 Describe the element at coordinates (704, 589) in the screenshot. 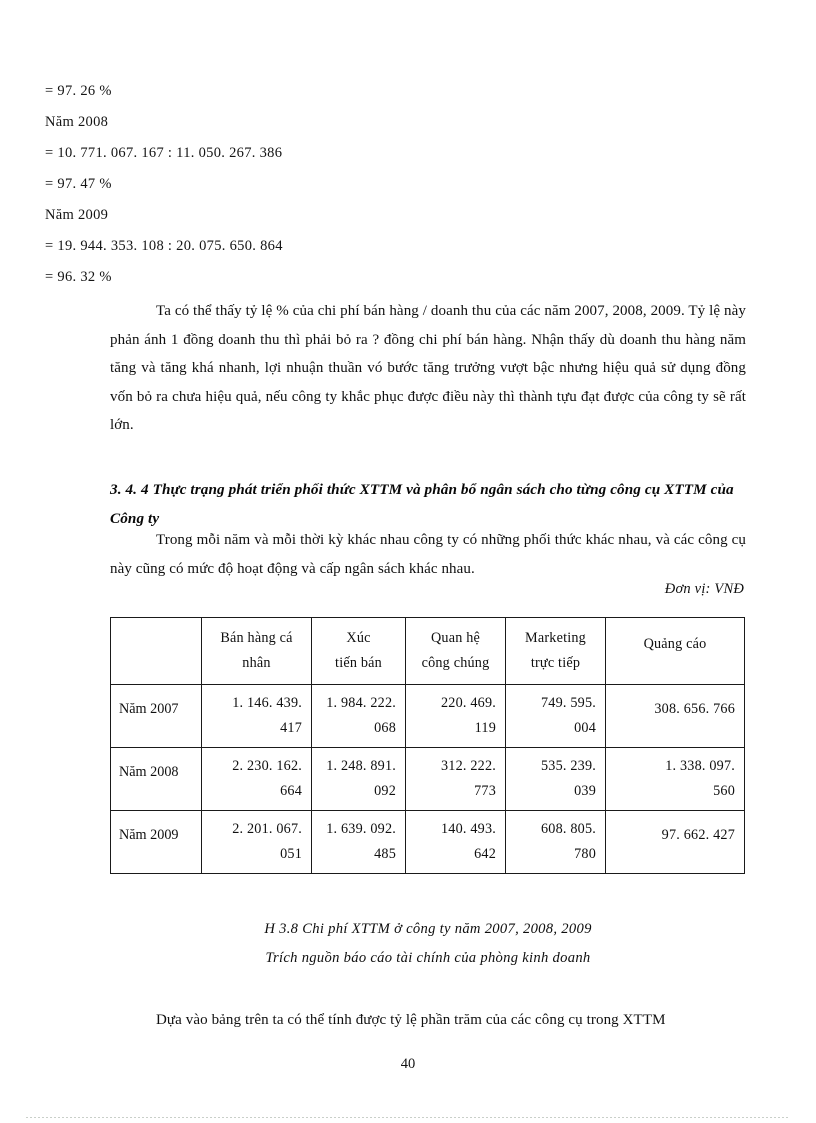

I see `table-unit-label: Đơn vị: VNĐ` at that location.